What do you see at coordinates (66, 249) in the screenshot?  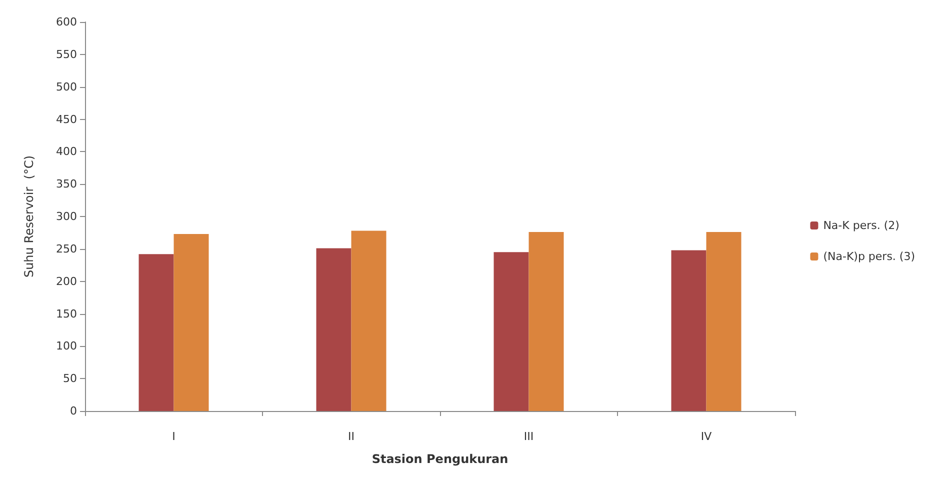 I see `y-tick-label: 250` at bounding box center [66, 249].